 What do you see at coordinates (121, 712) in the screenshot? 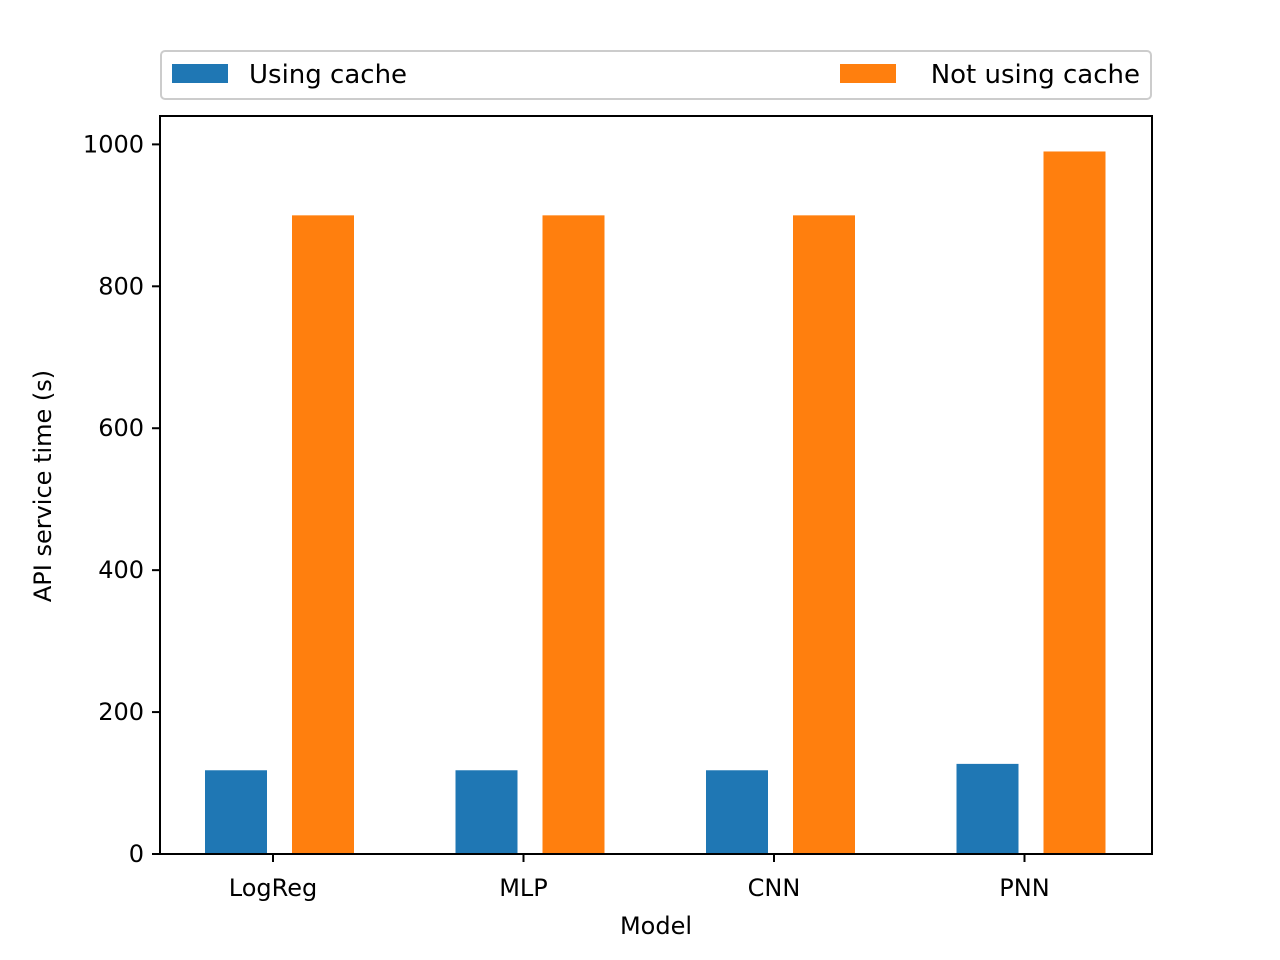
I see `y-tick-label: 200` at bounding box center [121, 712].